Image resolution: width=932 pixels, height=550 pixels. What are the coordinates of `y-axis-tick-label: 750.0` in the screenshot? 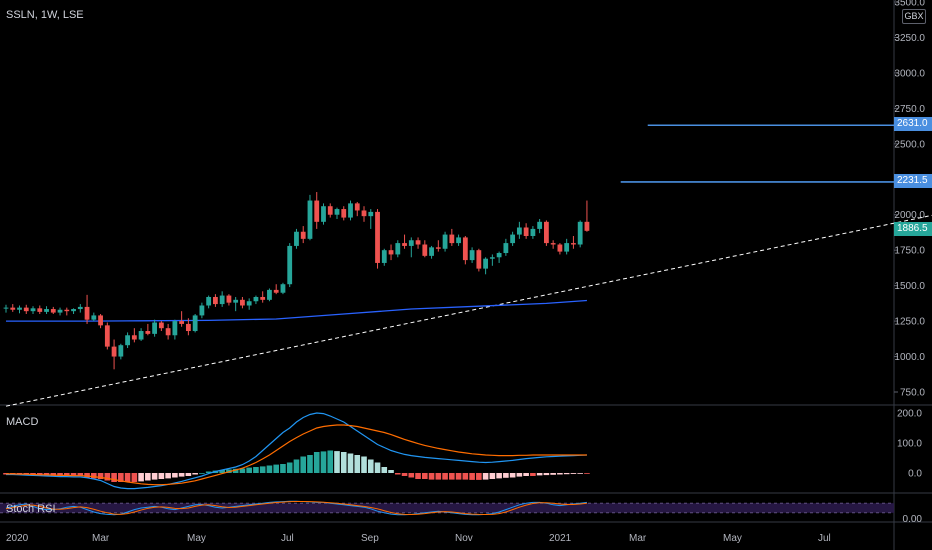 It's located at (912, 393).